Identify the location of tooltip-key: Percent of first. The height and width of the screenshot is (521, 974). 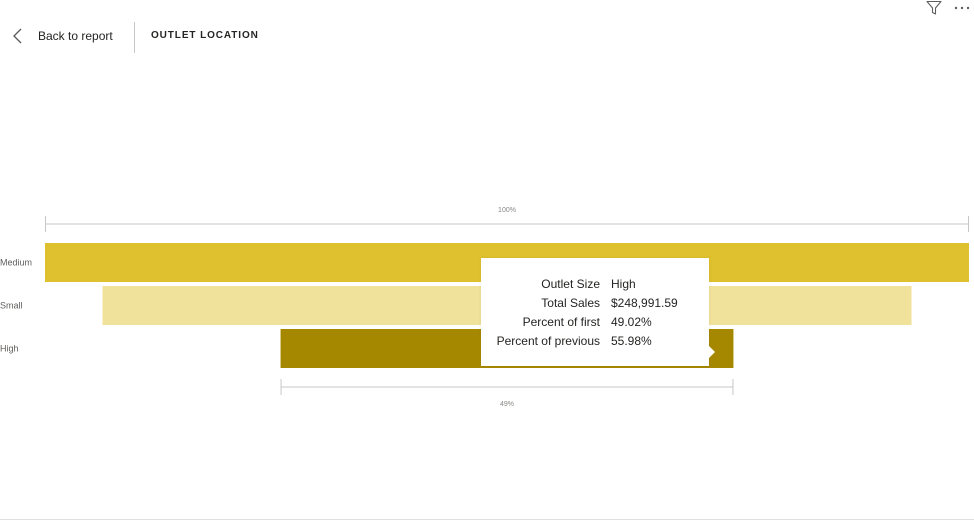
(561, 322).